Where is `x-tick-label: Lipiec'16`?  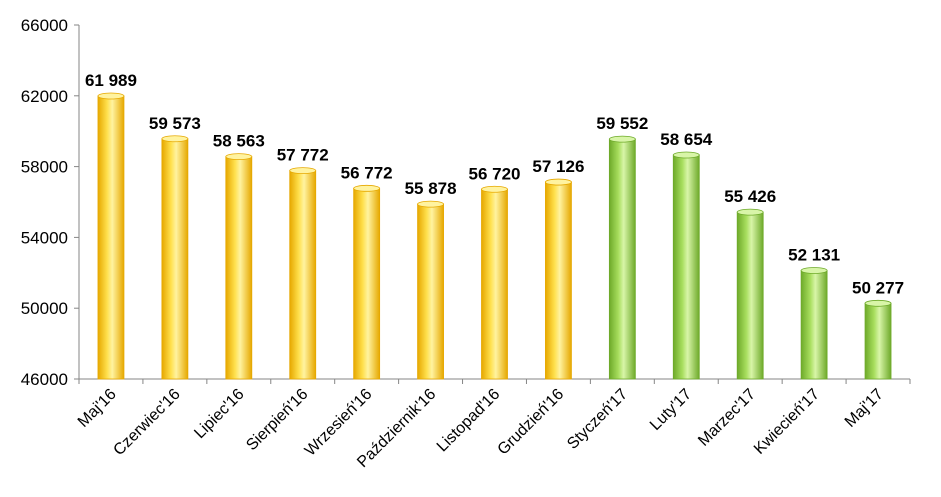 x-tick-label: Lipiec'16 is located at coordinates (219, 414).